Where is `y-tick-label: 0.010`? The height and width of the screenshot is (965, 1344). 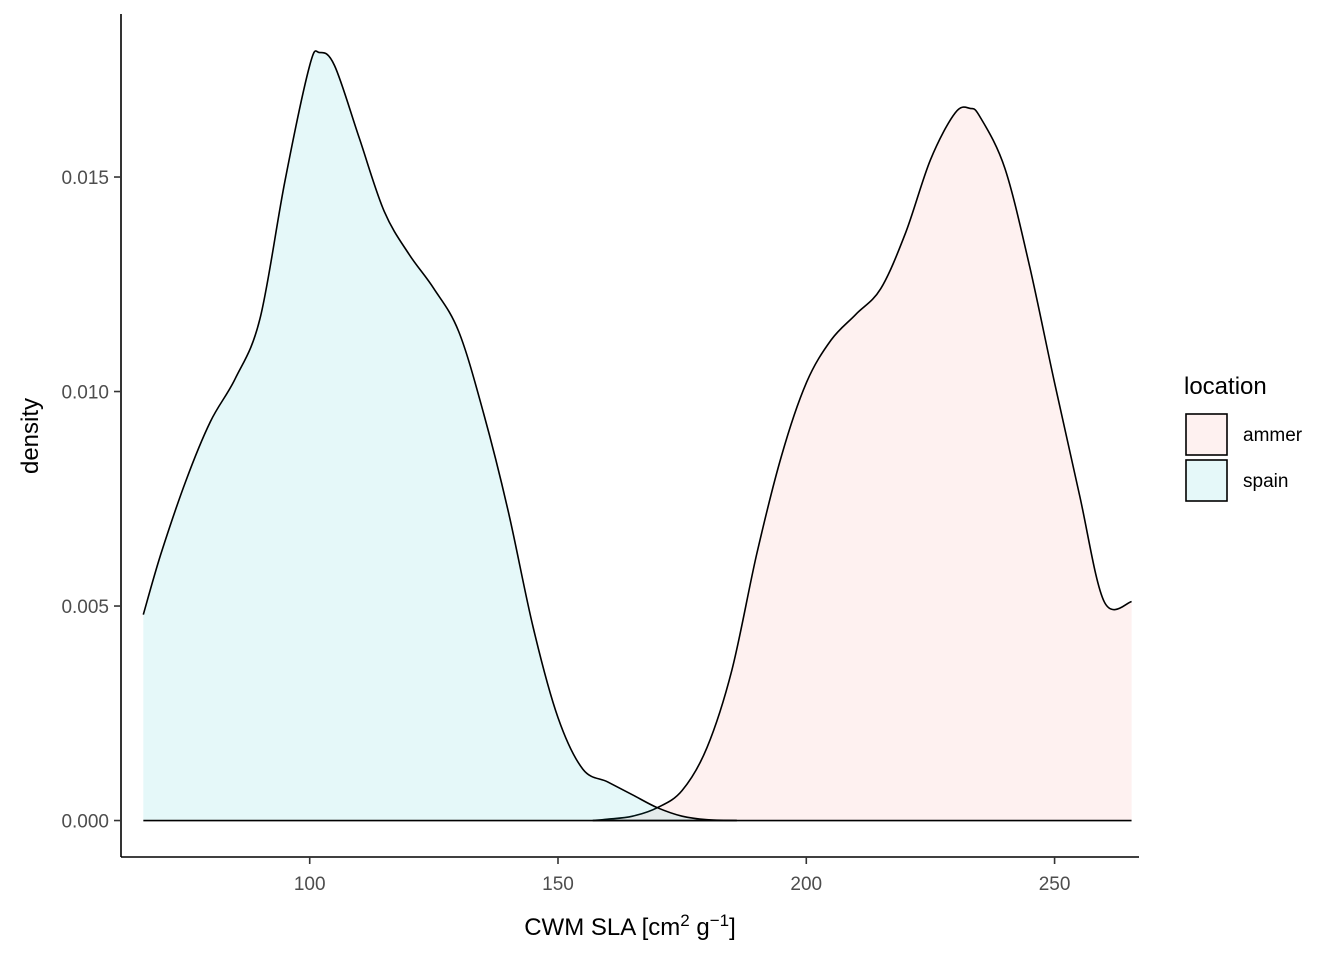 y-tick-label: 0.010 is located at coordinates (85, 393).